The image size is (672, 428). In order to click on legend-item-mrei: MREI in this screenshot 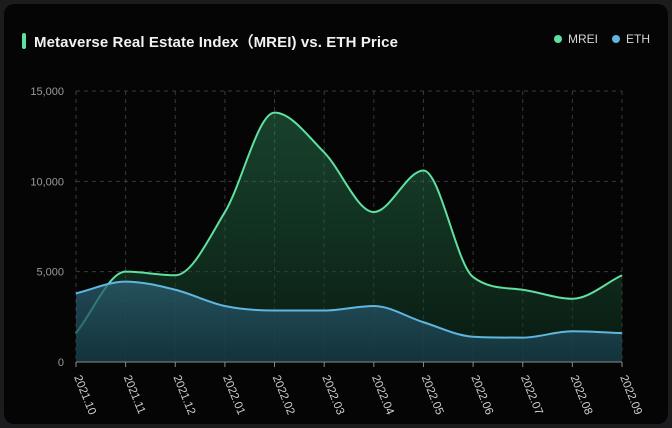, I will do `click(576, 39)`.